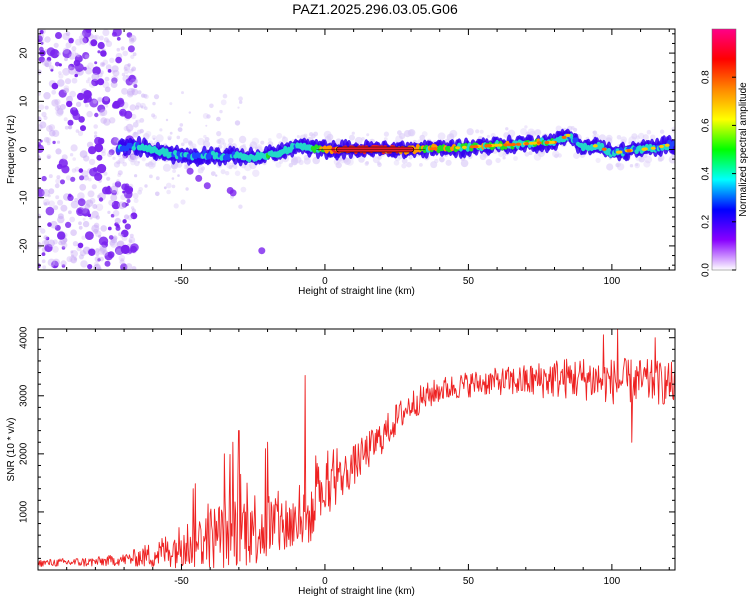  I want to click on colorbar-ticks: 0.0 0.2 0.4 0.6 0.8, so click(719, 152).